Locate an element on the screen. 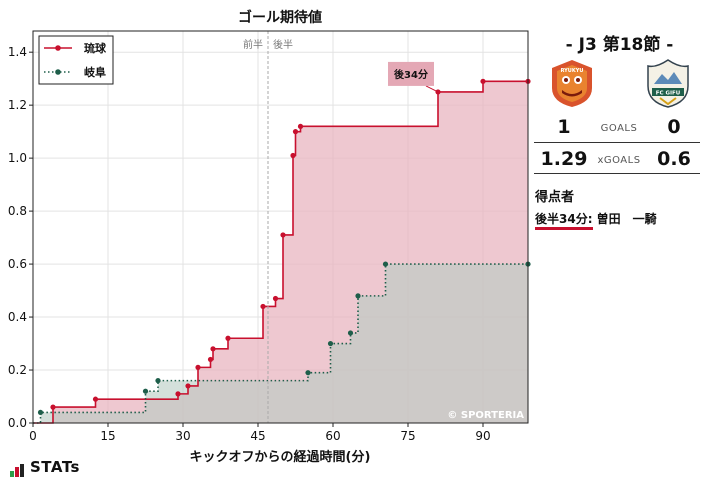 This screenshot has width=707, height=479. halftime-label-second: 後半 is located at coordinates (283, 44).